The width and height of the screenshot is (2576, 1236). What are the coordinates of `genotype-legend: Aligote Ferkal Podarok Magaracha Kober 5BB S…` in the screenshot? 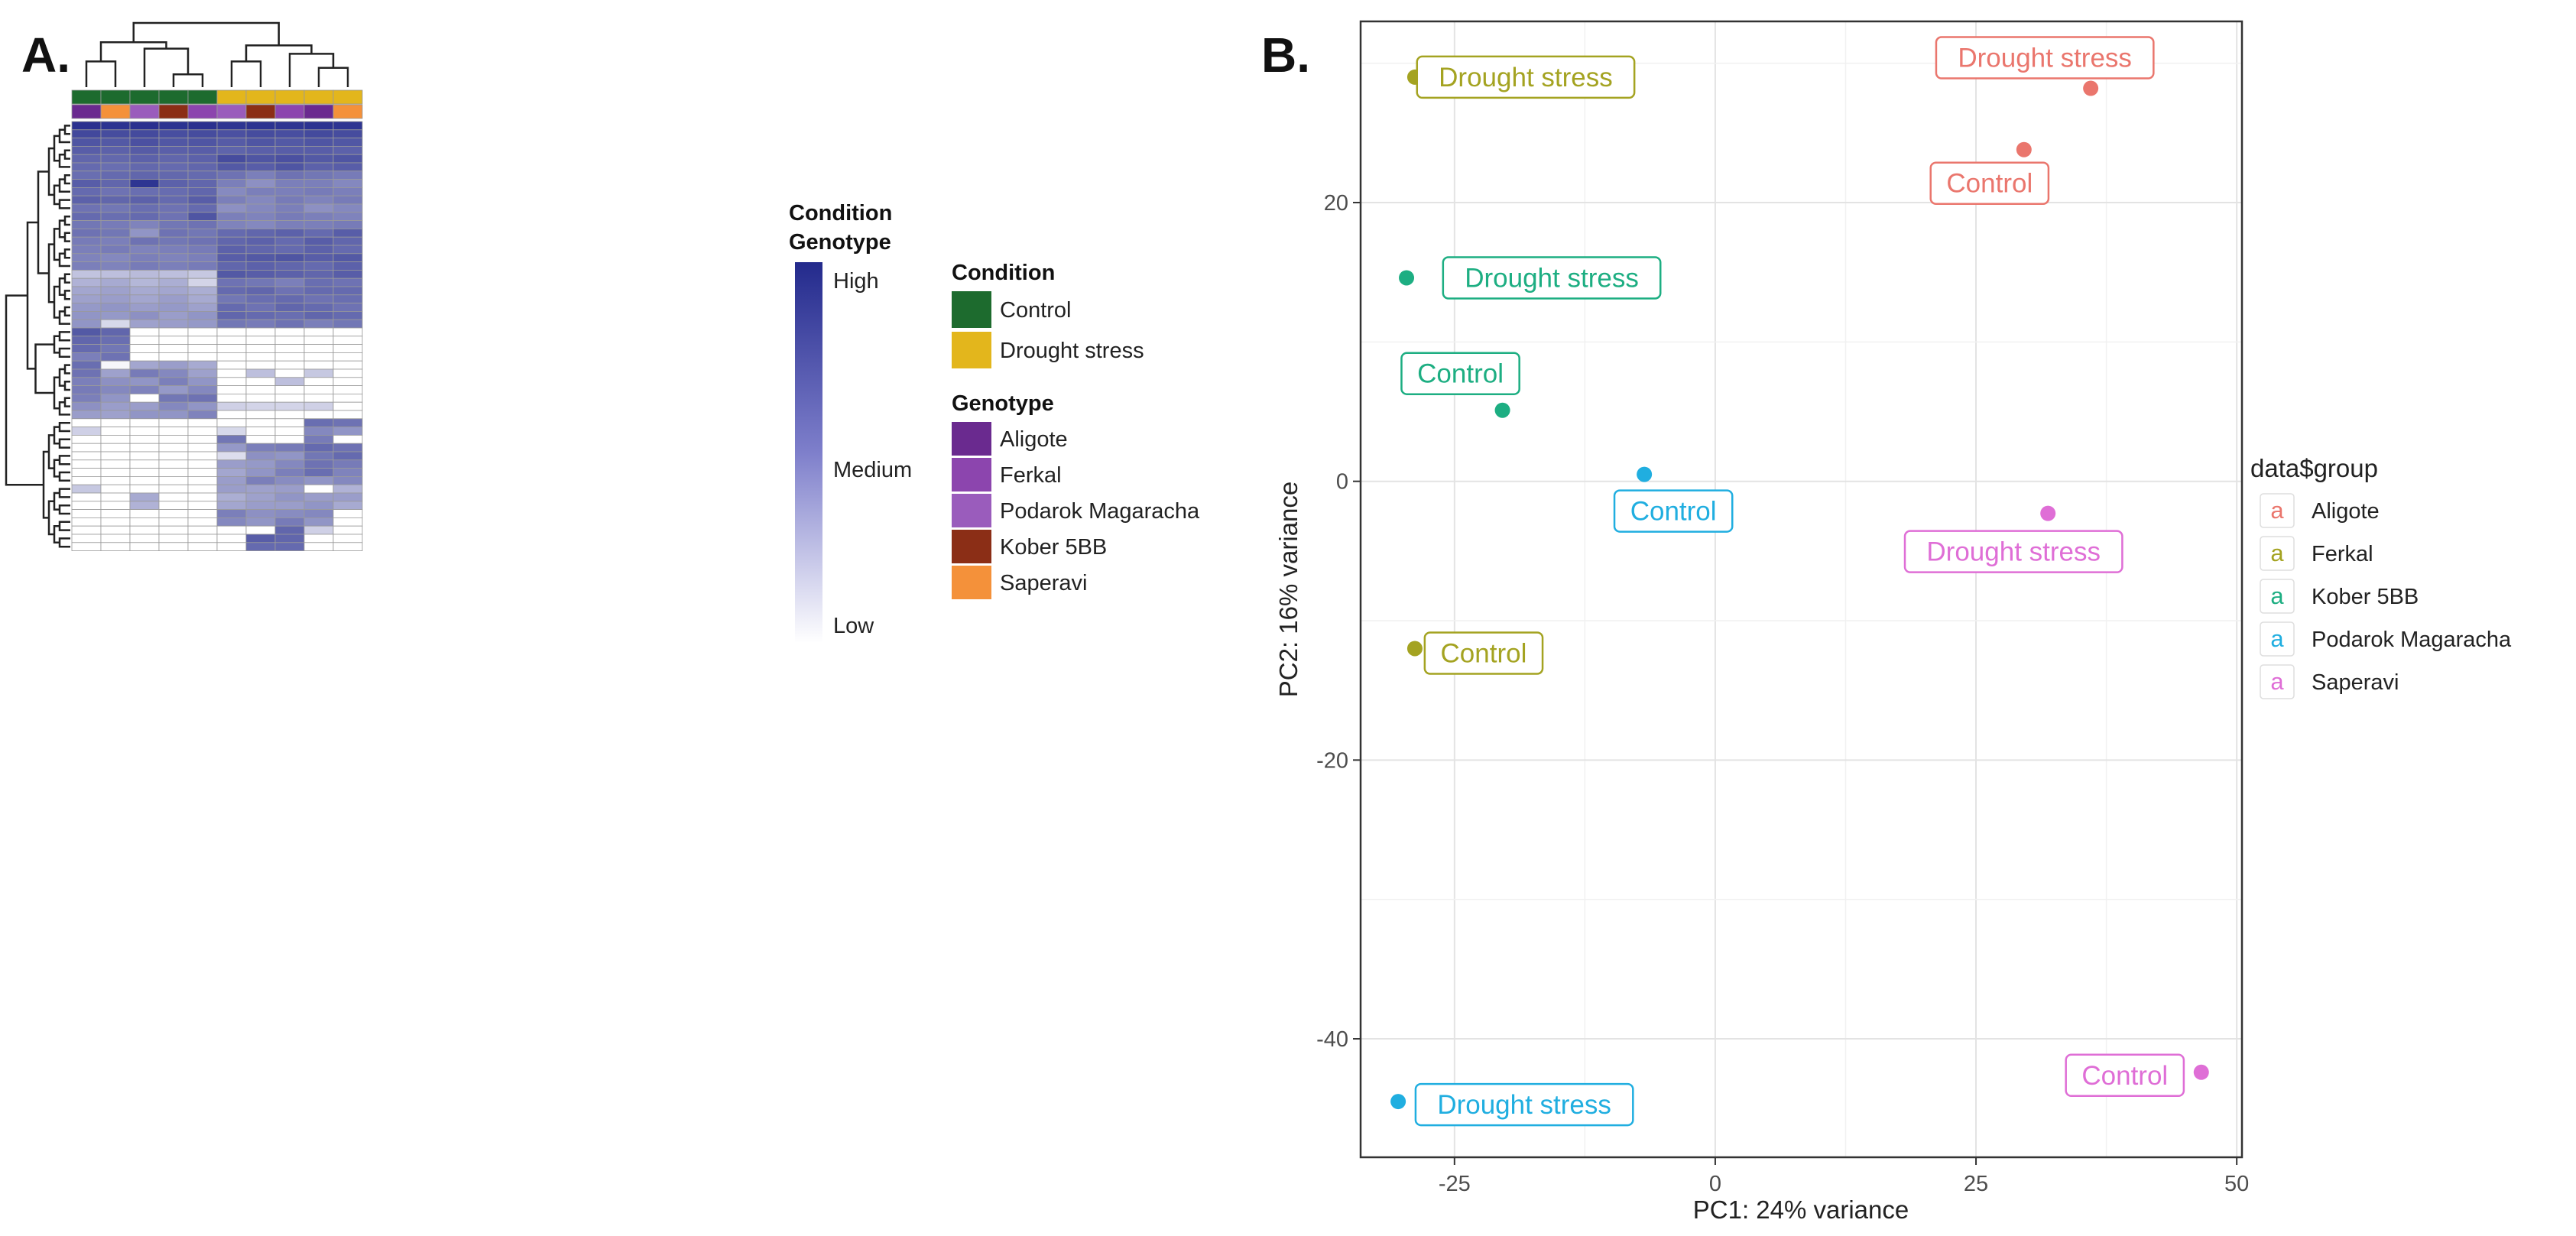 It's located at (1076, 510).